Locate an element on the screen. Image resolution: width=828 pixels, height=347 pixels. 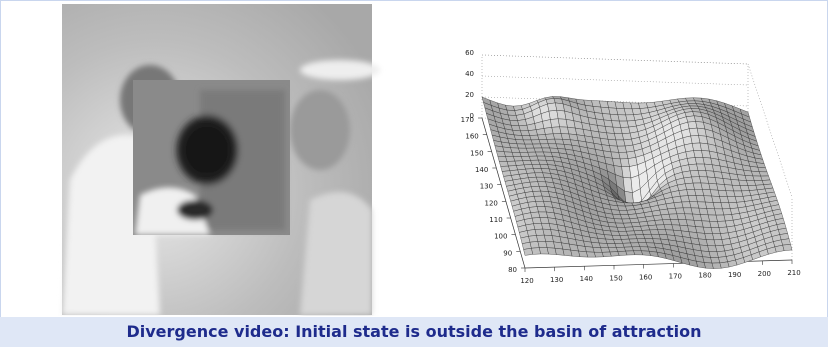
x-tick-label: 210 is located at coordinates (793, 273).